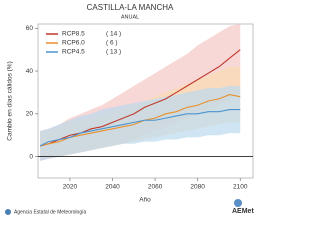 This screenshot has height=240, width=320. What do you see at coordinates (31, 156) in the screenshot?
I see `y-tick-label: 0` at bounding box center [31, 156].